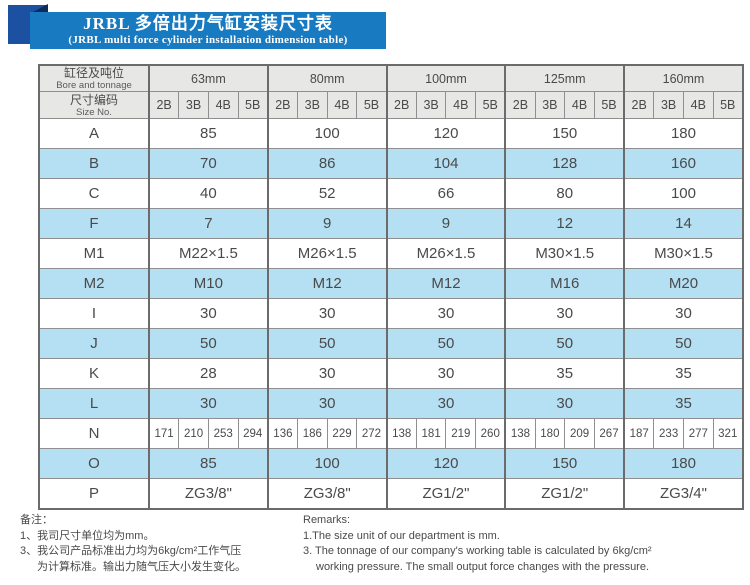 The height and width of the screenshot is (585, 750). I want to click on dimension-value: 233, so click(668, 433).